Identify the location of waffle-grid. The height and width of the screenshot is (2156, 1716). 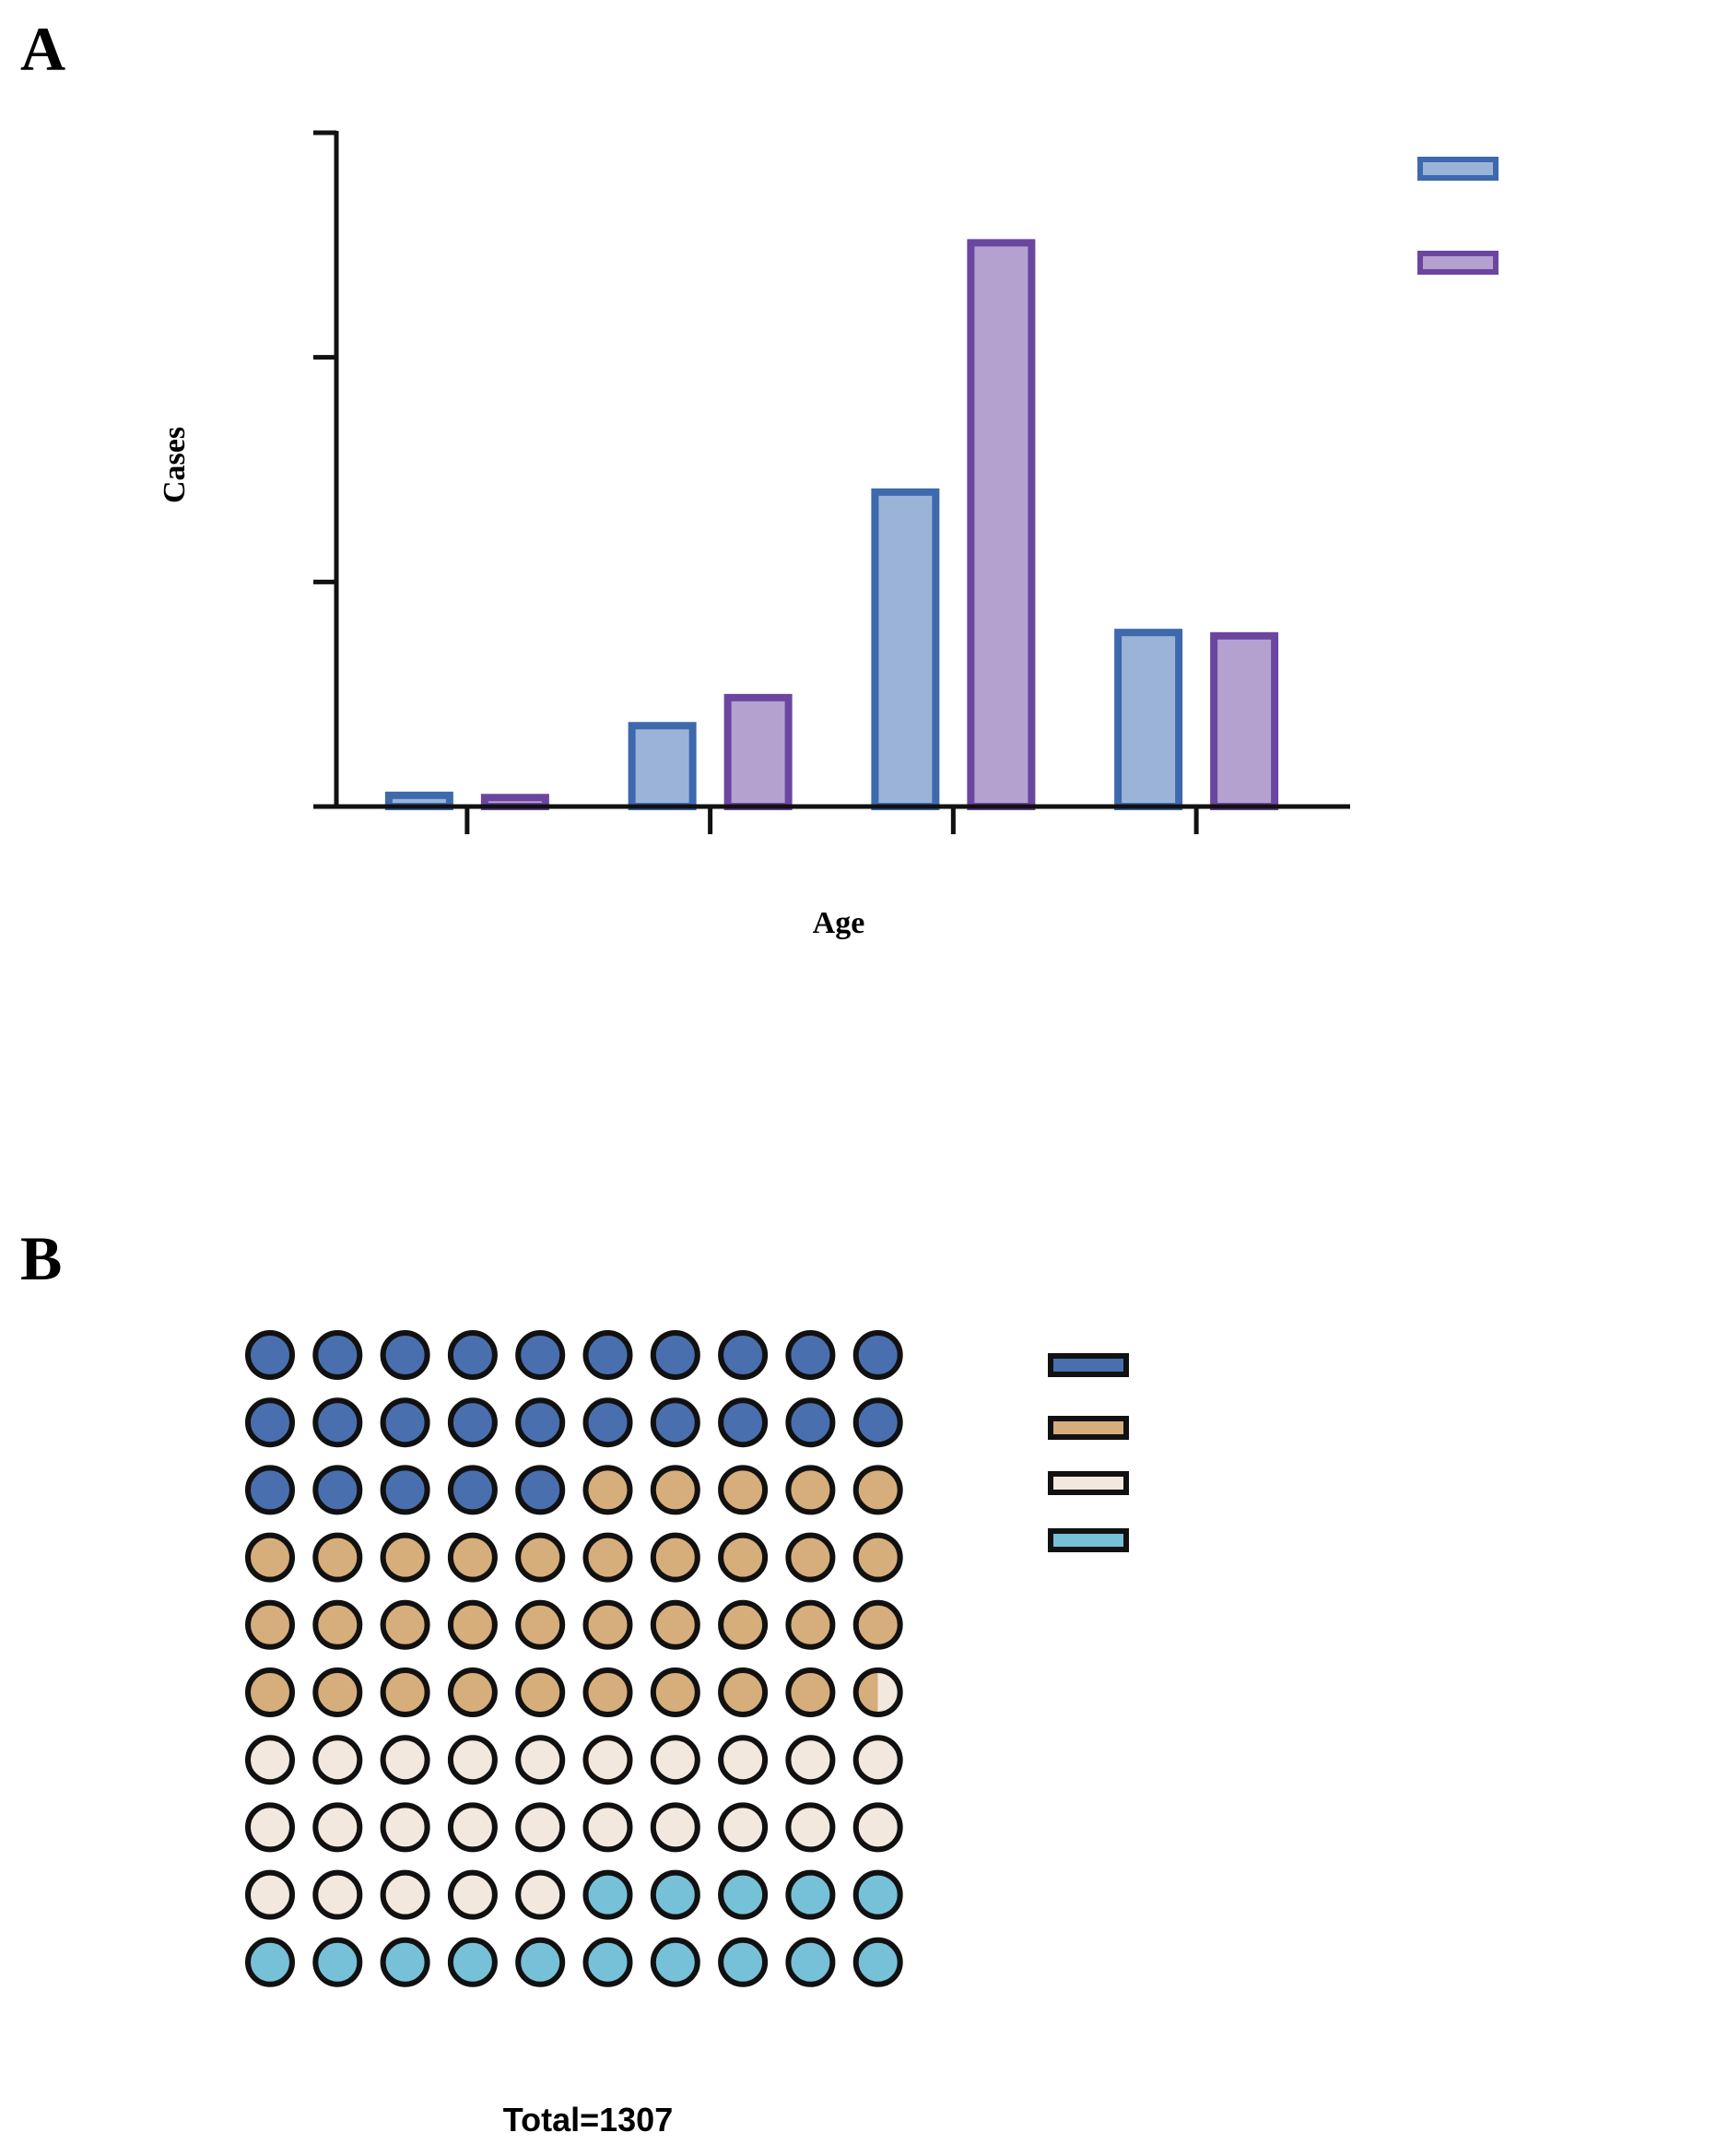
(574, 1658).